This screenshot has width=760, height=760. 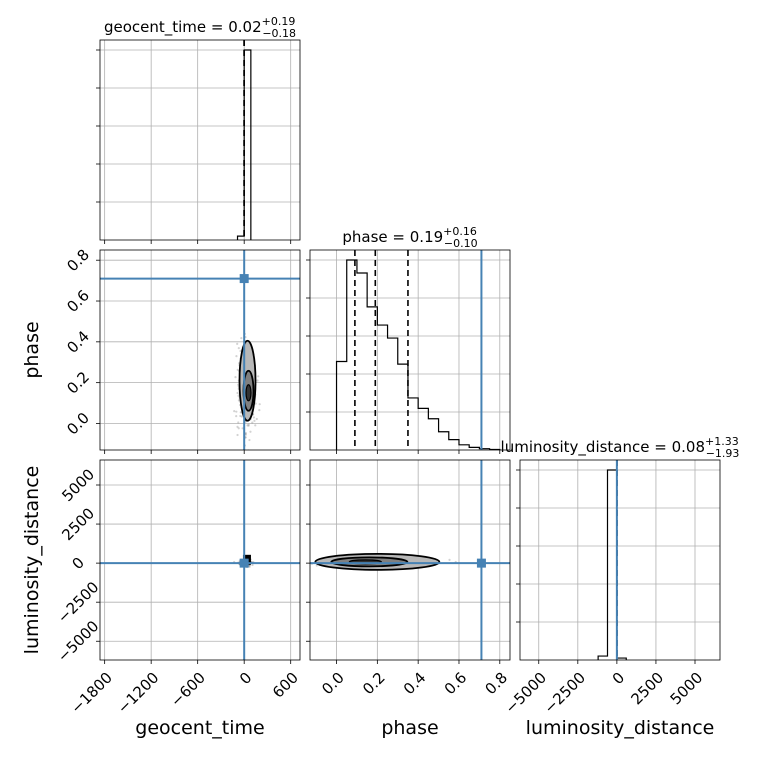 I want to click on y-tick-label: 2500, so click(x=78, y=524).